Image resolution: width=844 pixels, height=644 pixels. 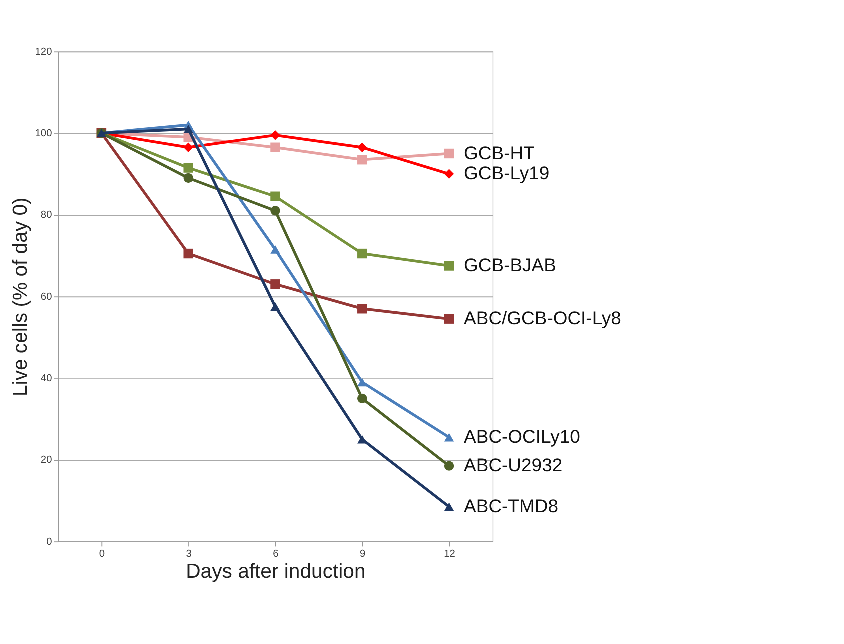 I want to click on y-tick-label: 20, so click(x=46, y=460).